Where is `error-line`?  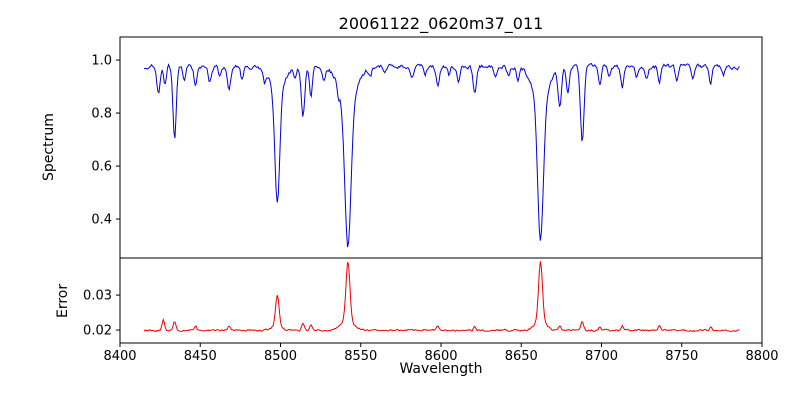
error-line is located at coordinates (441, 297).